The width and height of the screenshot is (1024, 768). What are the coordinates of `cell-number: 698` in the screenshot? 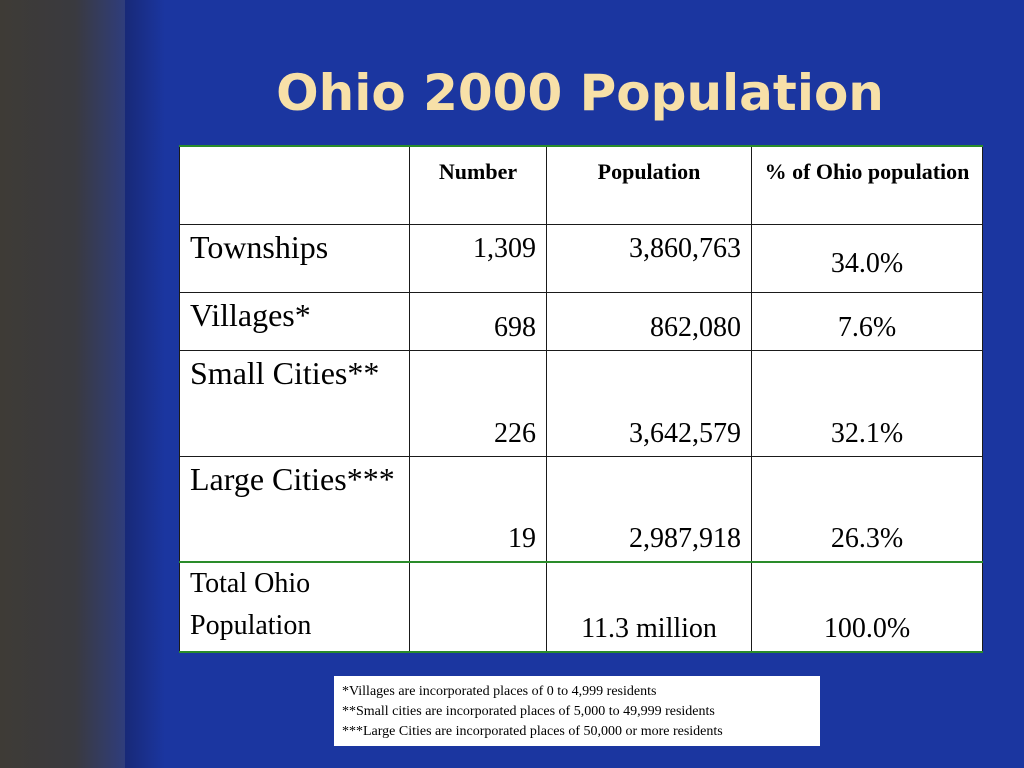 It's located at (478, 321).